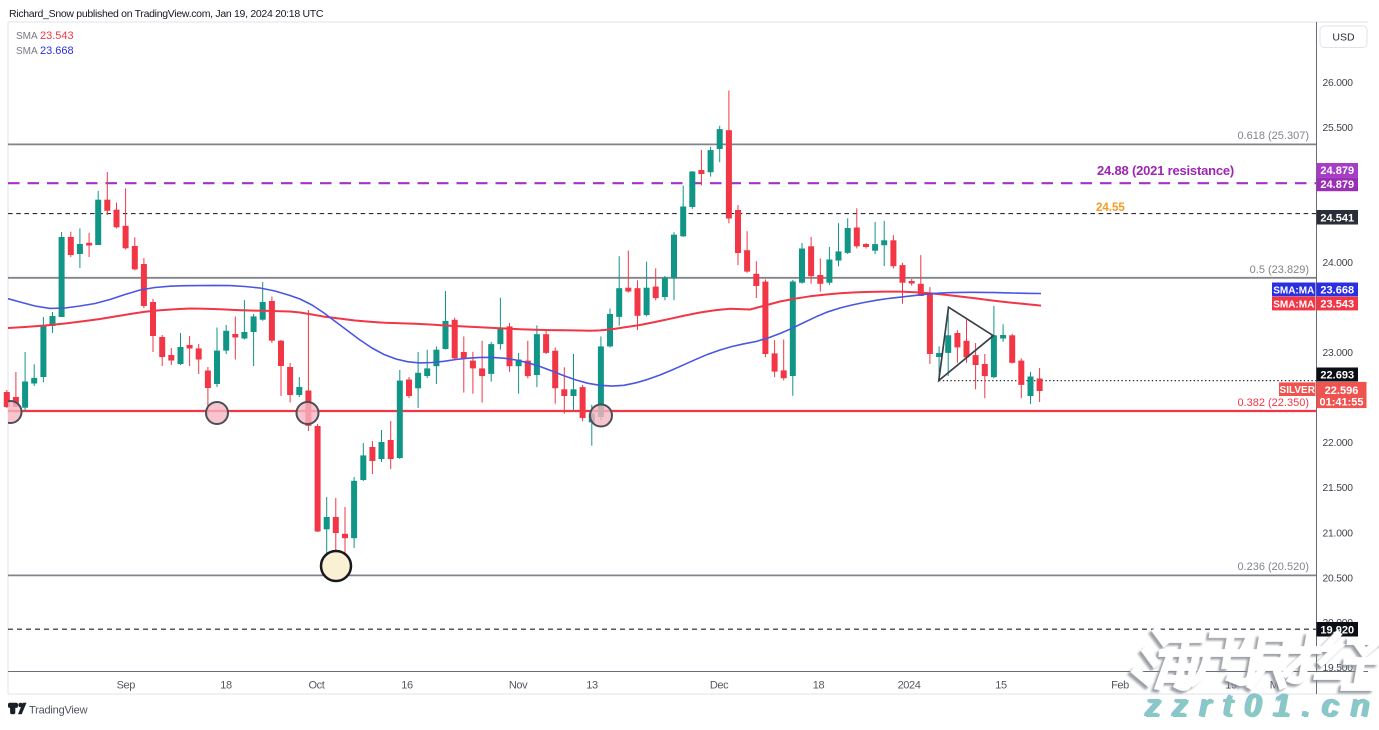 The height and width of the screenshot is (730, 1379). Describe the element at coordinates (126, 686) in the screenshot. I see `svg-text: Sep` at that location.